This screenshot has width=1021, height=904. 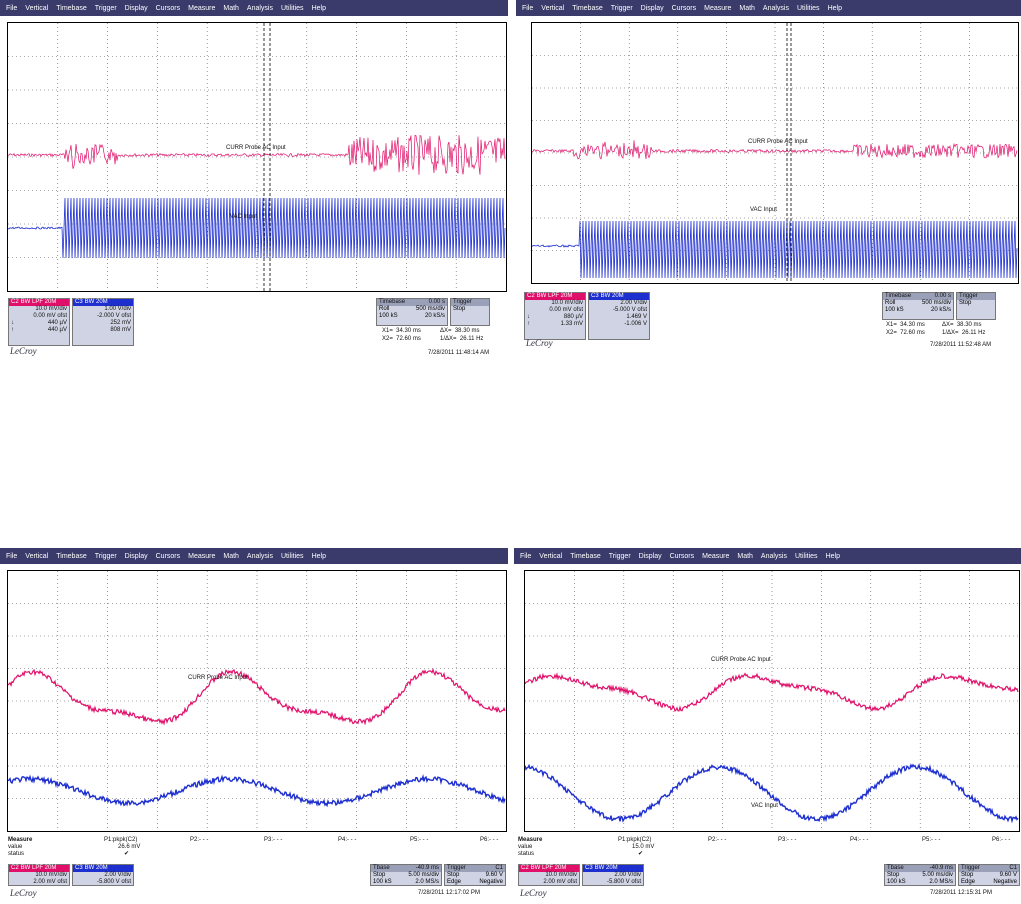 What do you see at coordinates (388, 316) in the screenshot?
I see `timebase-samples: 100 kS` at bounding box center [388, 316].